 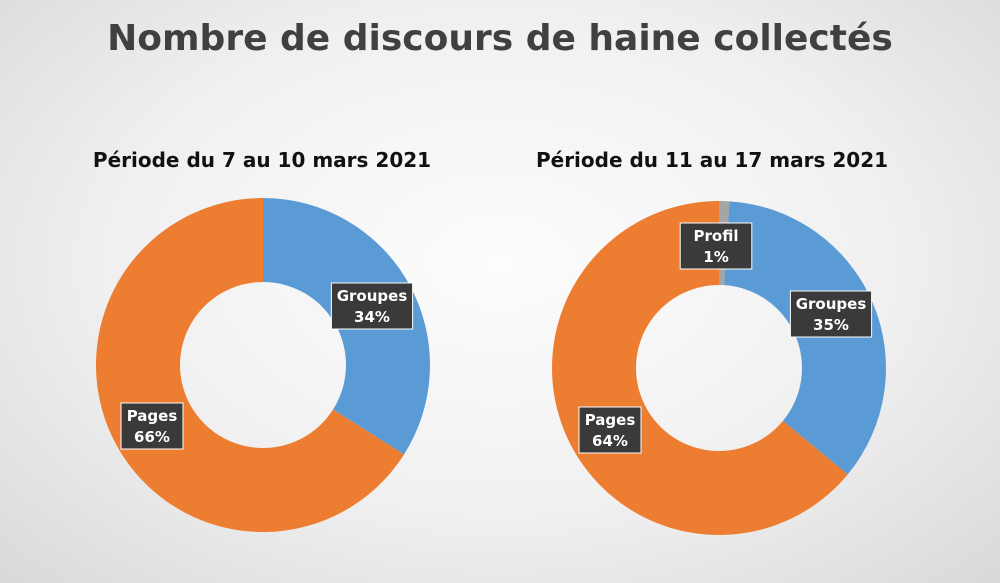 What do you see at coordinates (716, 246) in the screenshot?
I see `data-label-profil: Profil 1%` at bounding box center [716, 246].